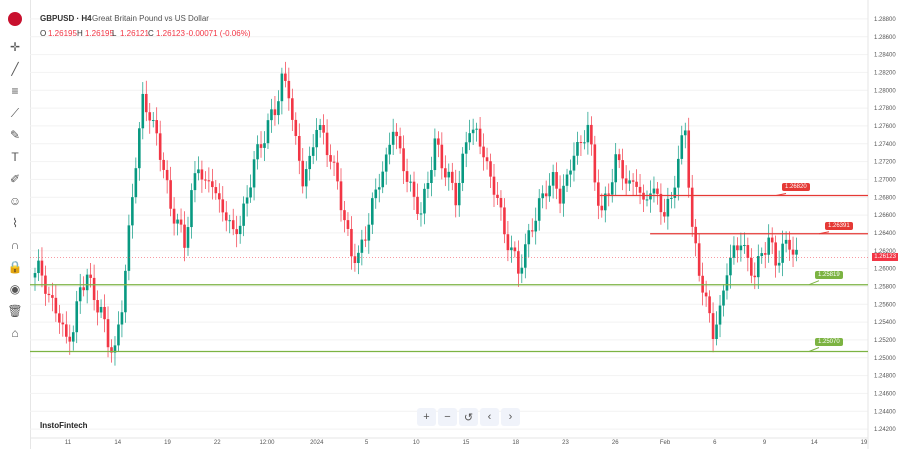 The height and width of the screenshot is (449, 900). What do you see at coordinates (447, 417) in the screenshot?
I see `zoom-out-button: −` at bounding box center [447, 417].